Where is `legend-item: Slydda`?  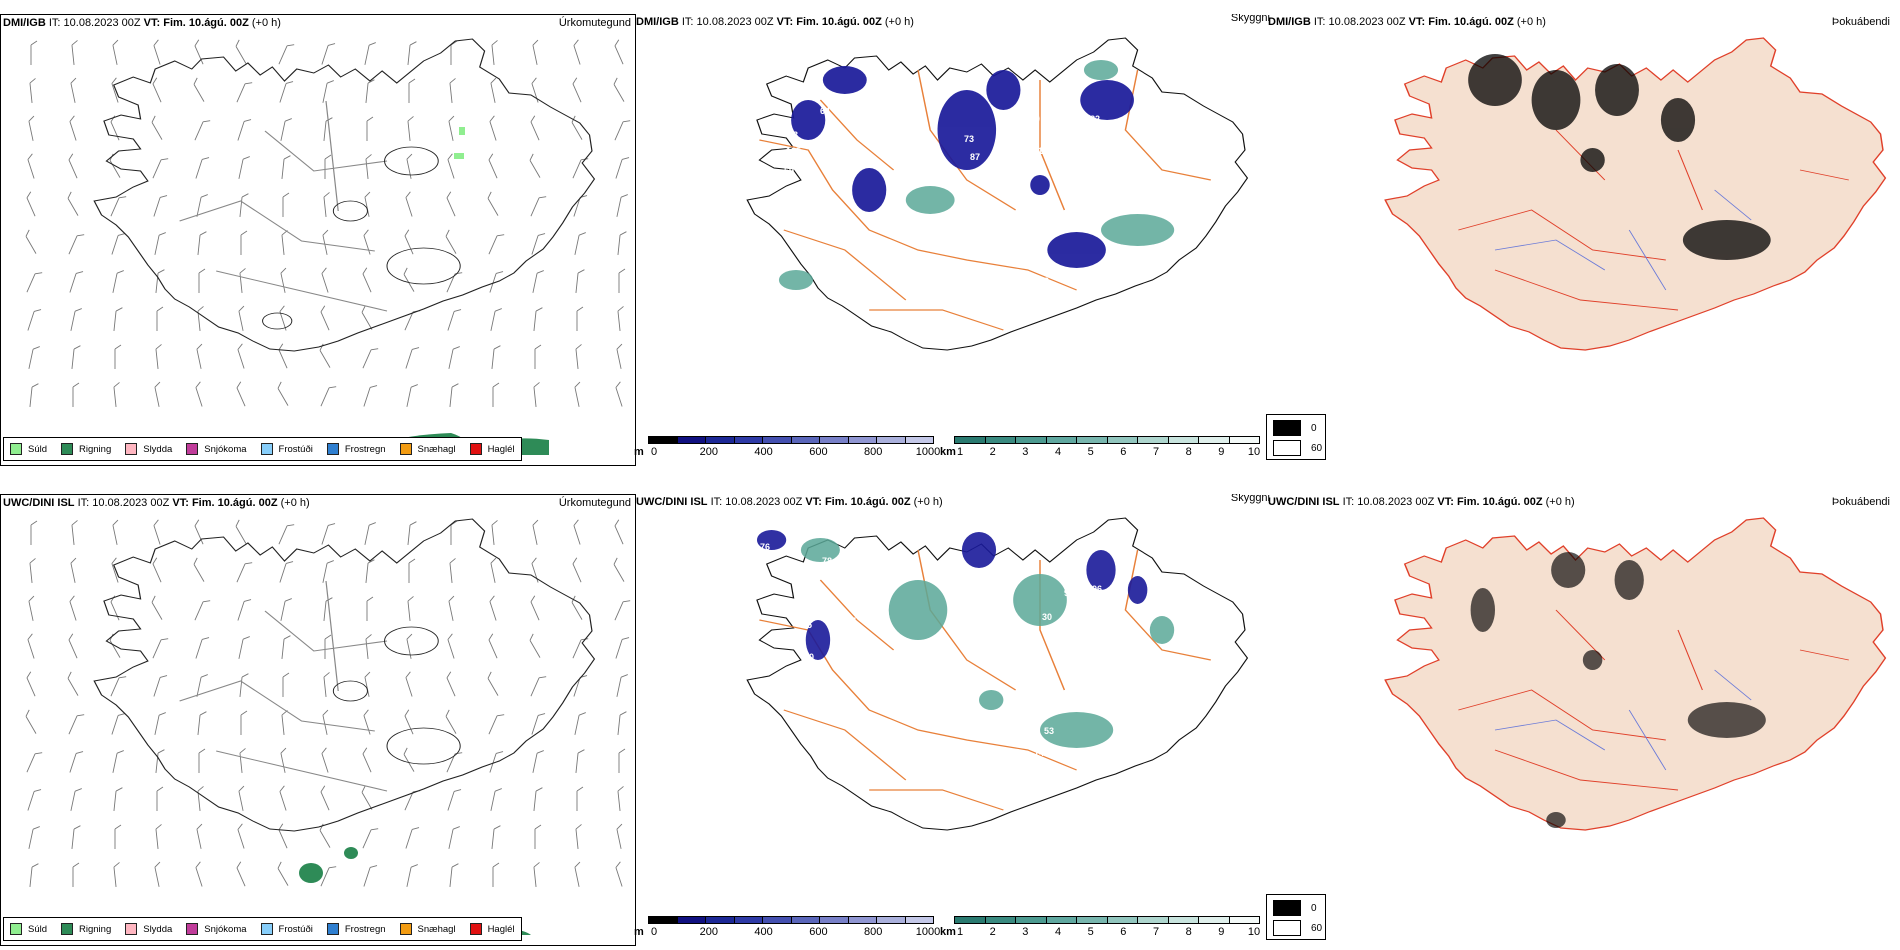
legend-item: Slydda is located at coordinates (148, 449).